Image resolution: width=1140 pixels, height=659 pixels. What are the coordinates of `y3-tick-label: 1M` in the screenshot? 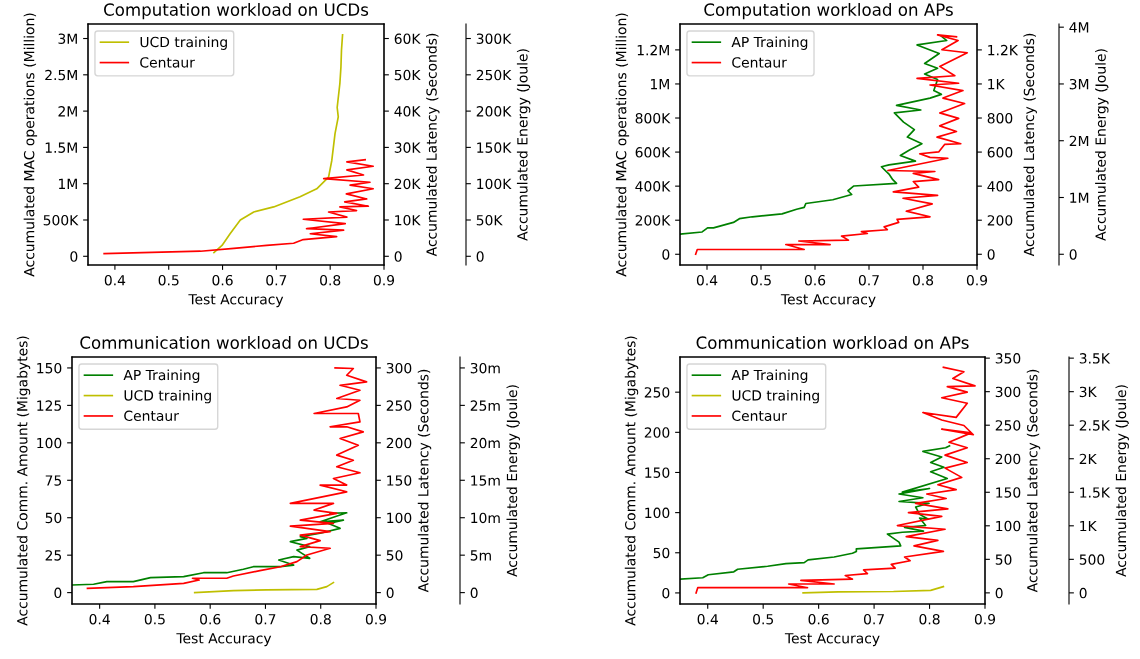 It's located at (1079, 197).